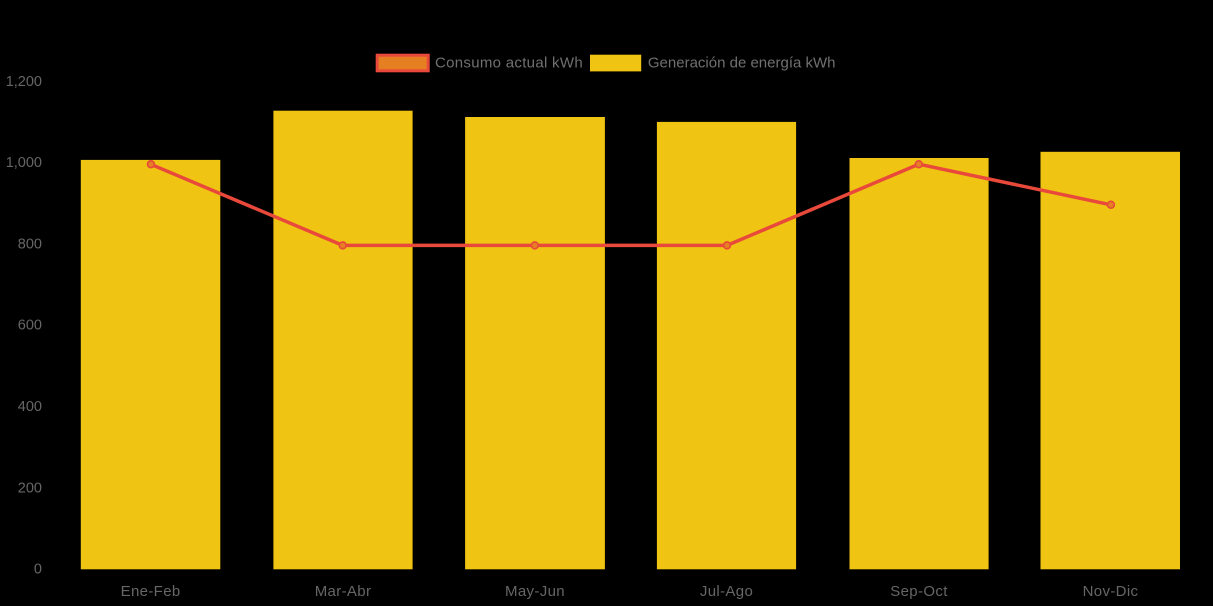 Image resolution: width=1213 pixels, height=606 pixels. What do you see at coordinates (1111, 591) in the screenshot?
I see `svg-text: Nov-Dic` at bounding box center [1111, 591].